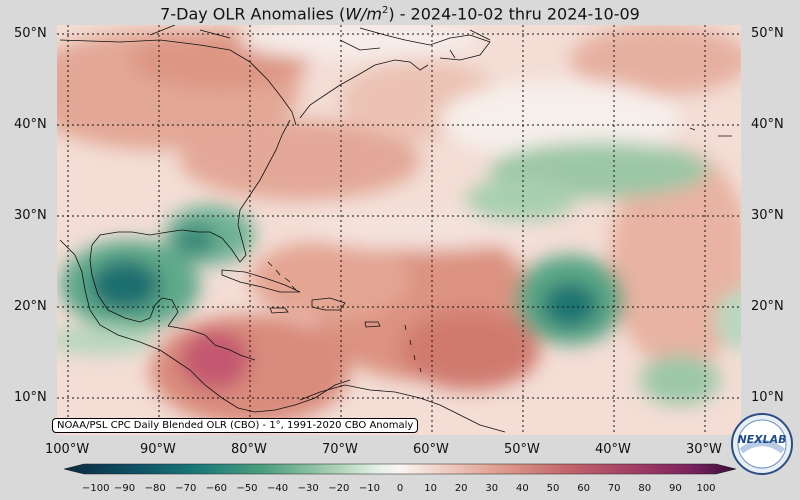 This screenshot has width=800, height=500. What do you see at coordinates (492, 488) in the screenshot?
I see `colorbar-tick-label: 30` at bounding box center [492, 488].